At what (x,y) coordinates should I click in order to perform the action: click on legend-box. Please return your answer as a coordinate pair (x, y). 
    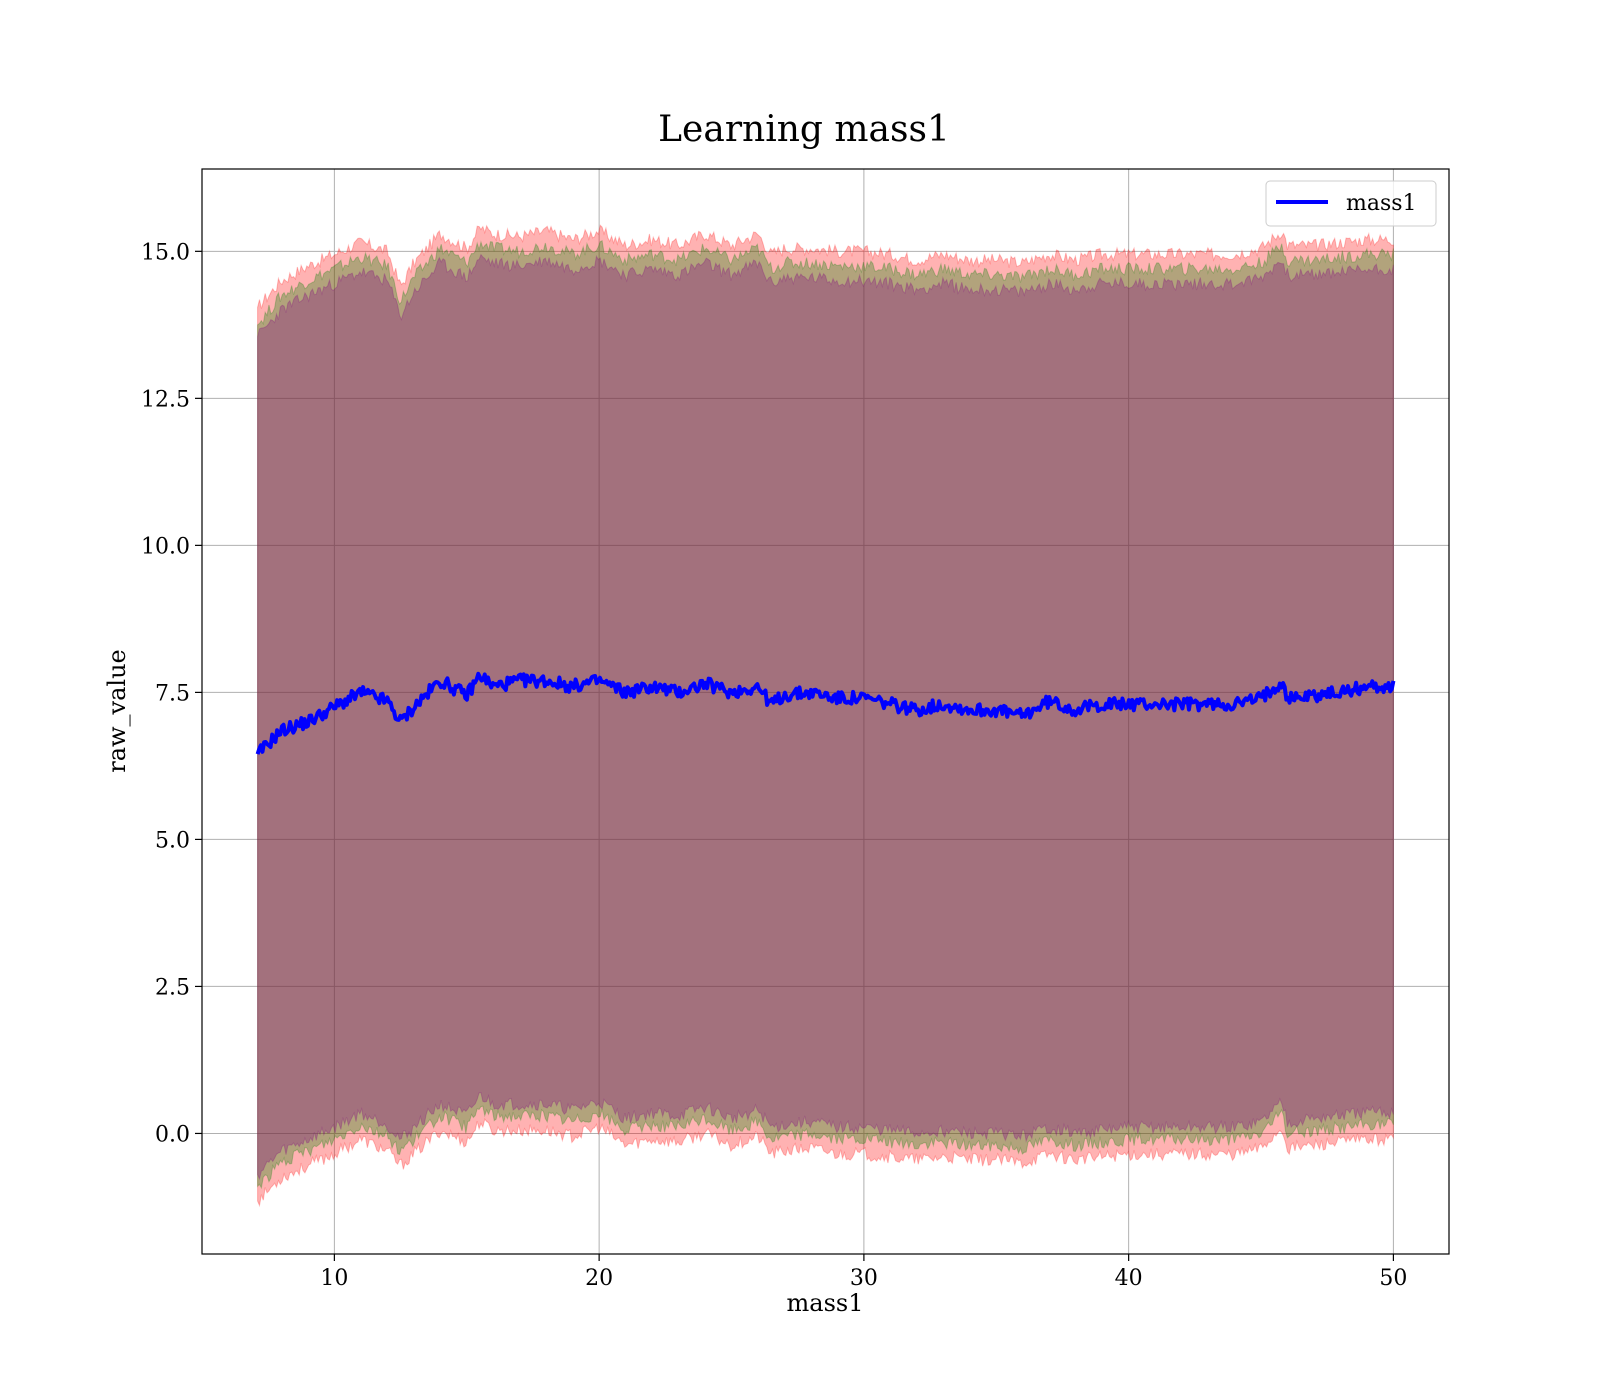
    Looking at the image, I should click on (1351, 203).